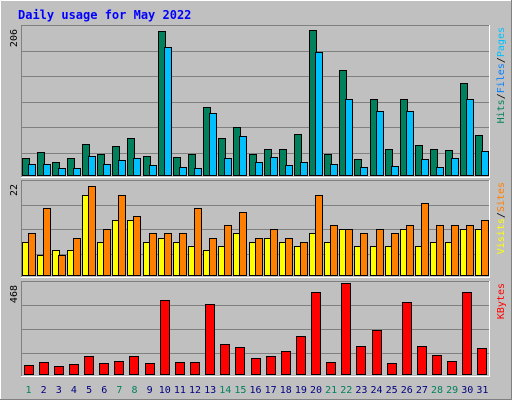 This screenshot has width=512, height=400. Describe the element at coordinates (271, 390) in the screenshot. I see `x-tick-label: 17` at that location.